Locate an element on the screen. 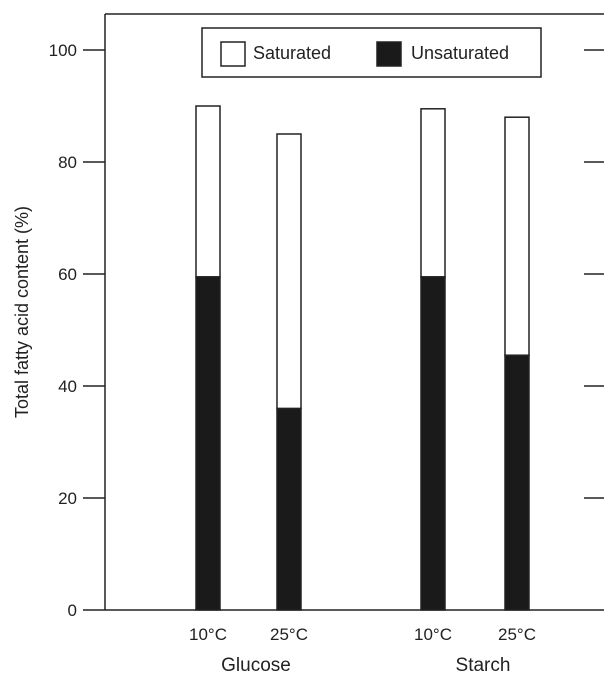 This screenshot has width=604, height=675. legend-box is located at coordinates (371, 52).